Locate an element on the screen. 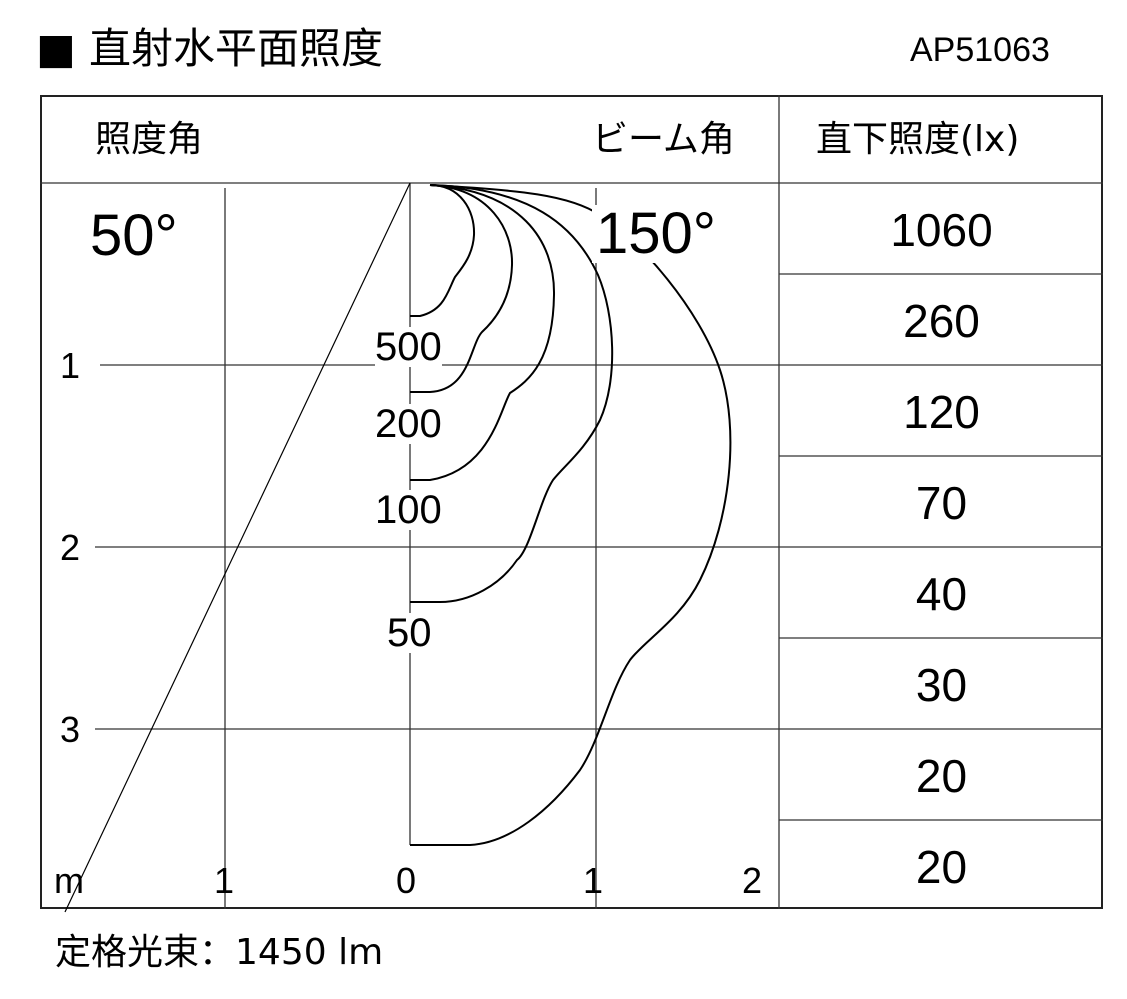  x-tick: 0 is located at coordinates (406, 880).